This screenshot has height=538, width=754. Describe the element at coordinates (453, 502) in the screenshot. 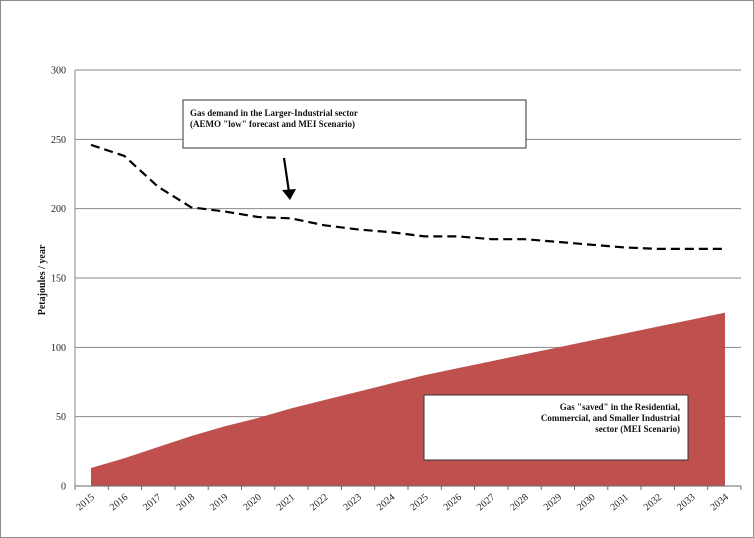

I see `x-tick-2026: 2026` at that location.